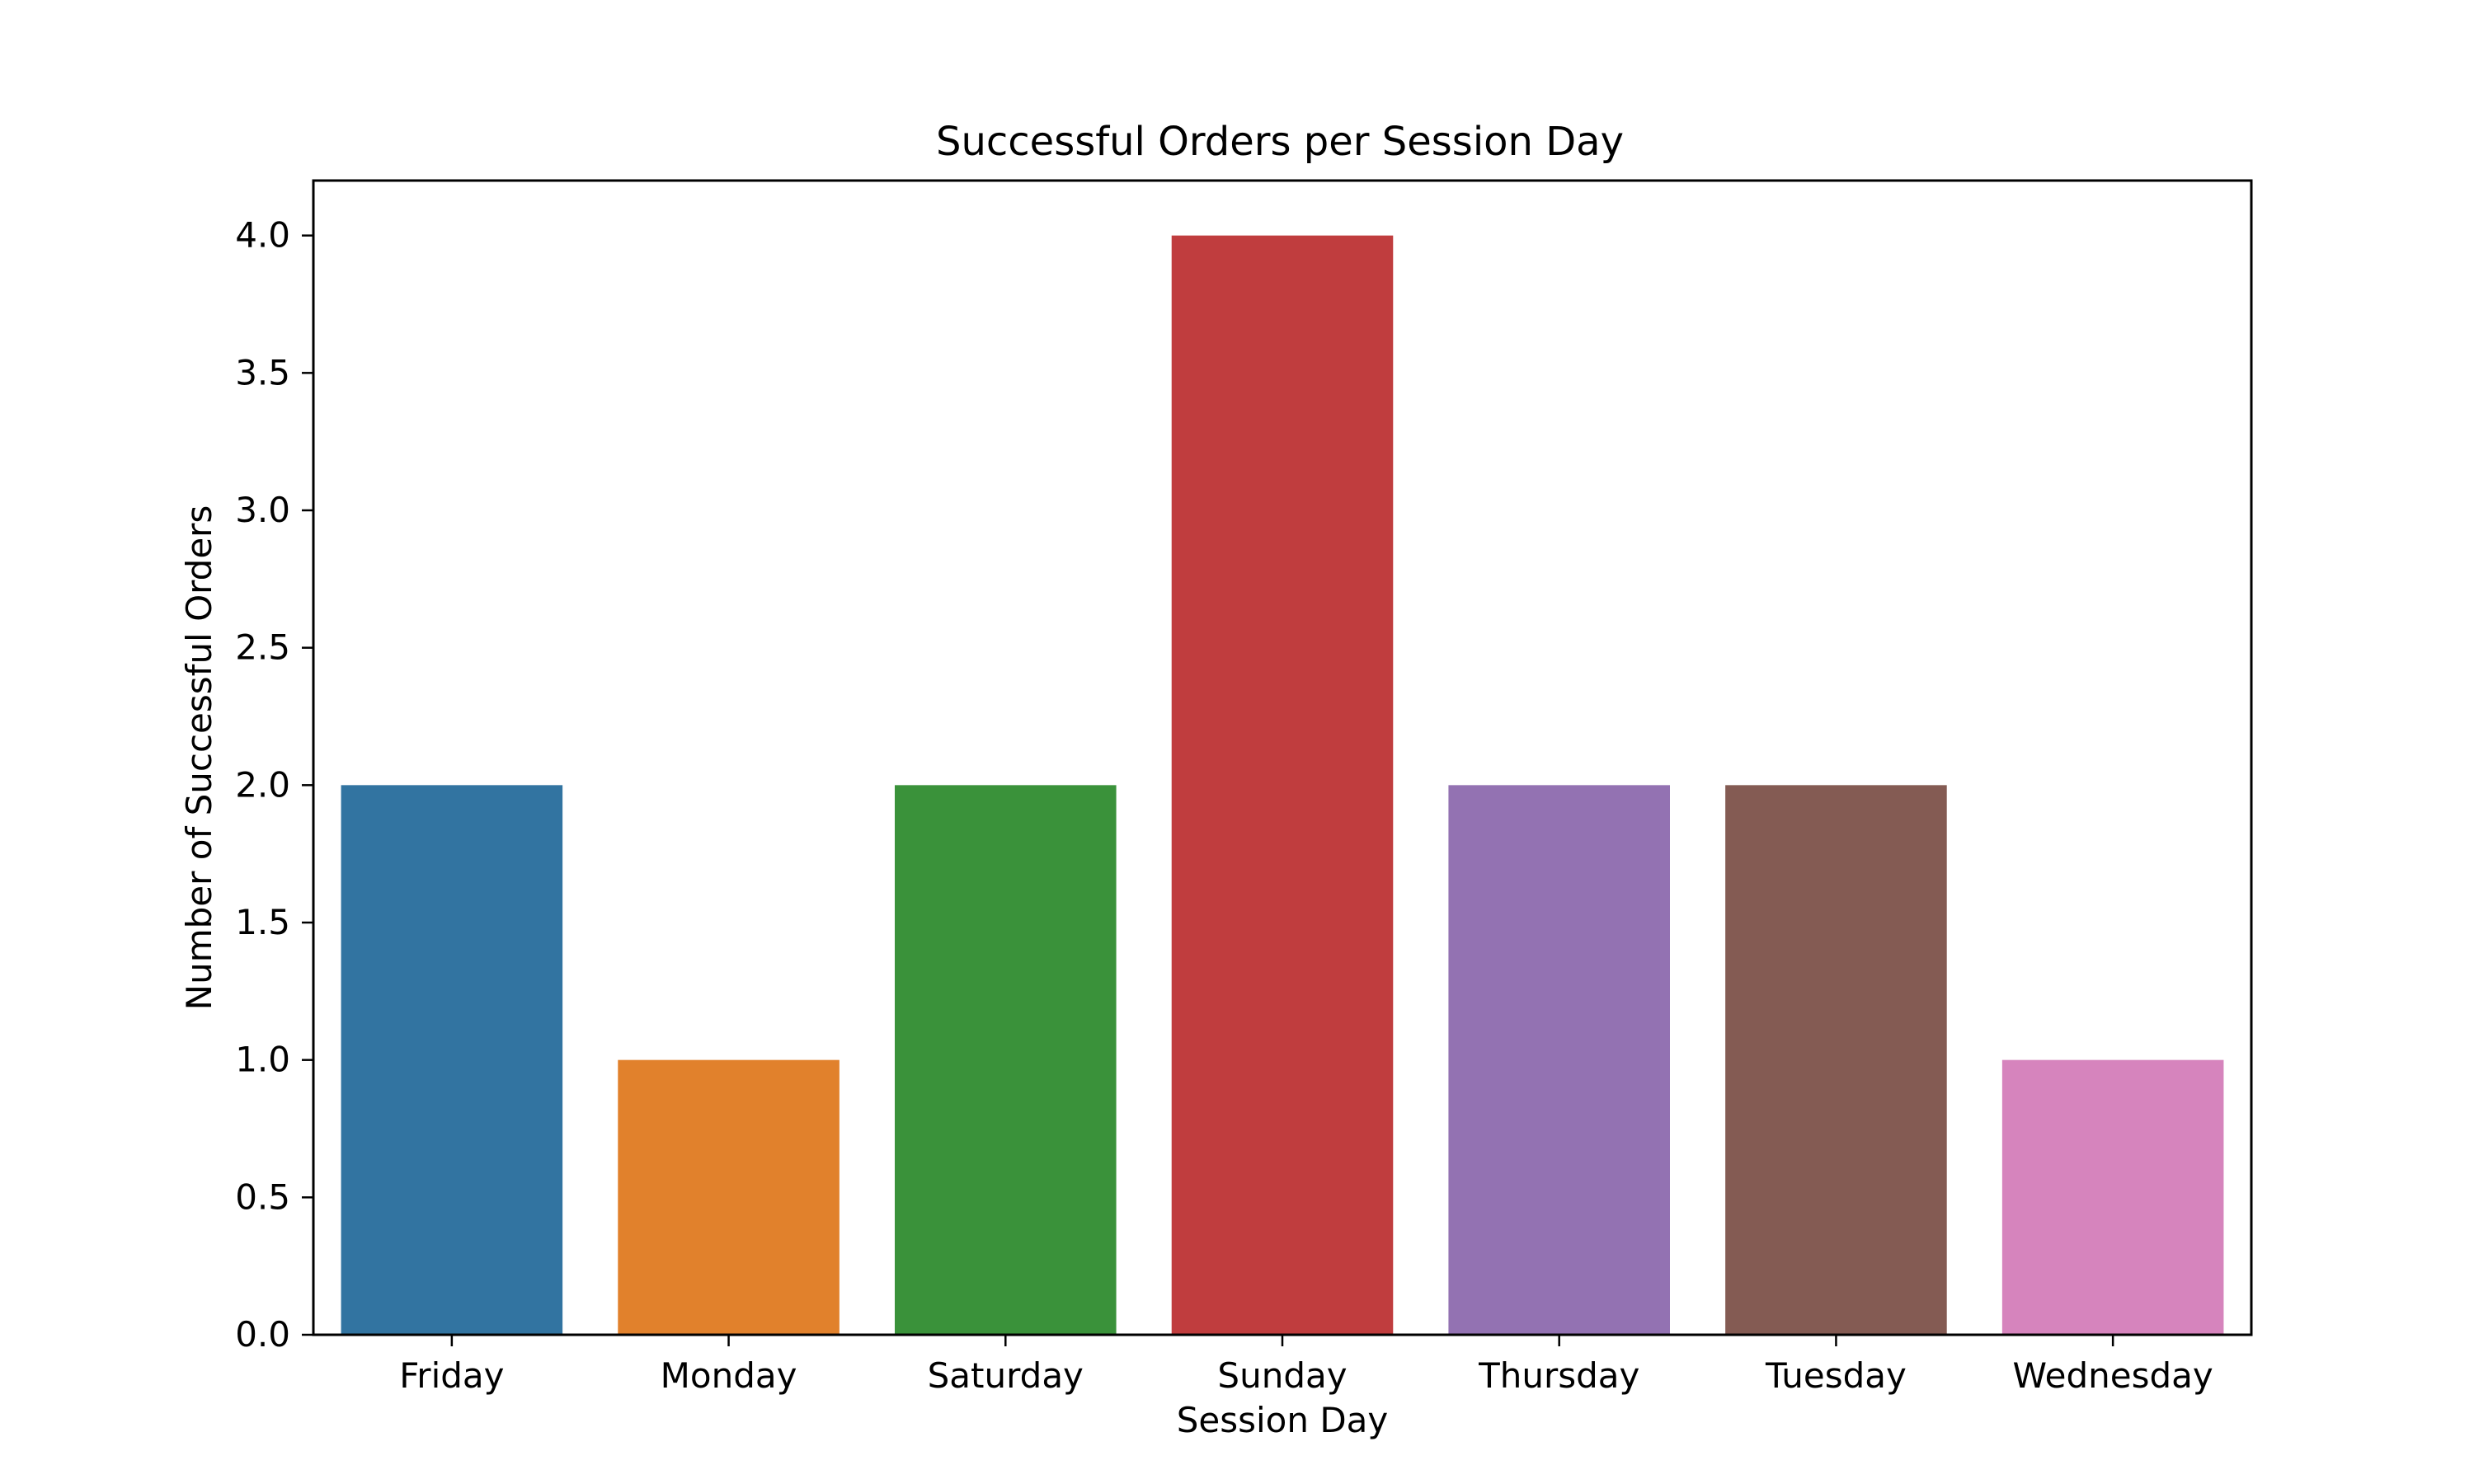 The width and height of the screenshot is (2474, 1484). What do you see at coordinates (1559, 1060) in the screenshot?
I see `bar-thursday` at bounding box center [1559, 1060].